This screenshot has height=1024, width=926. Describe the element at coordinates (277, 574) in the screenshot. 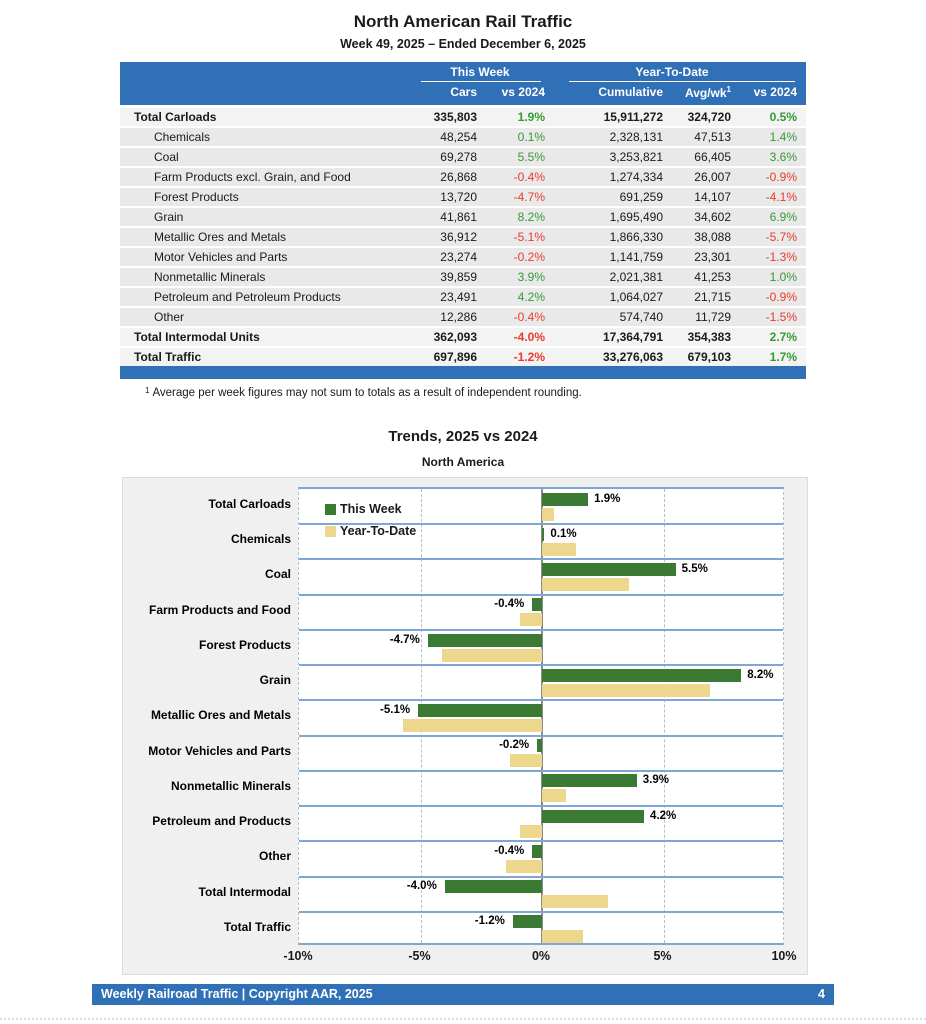

I see `category-label: Coal` at that location.